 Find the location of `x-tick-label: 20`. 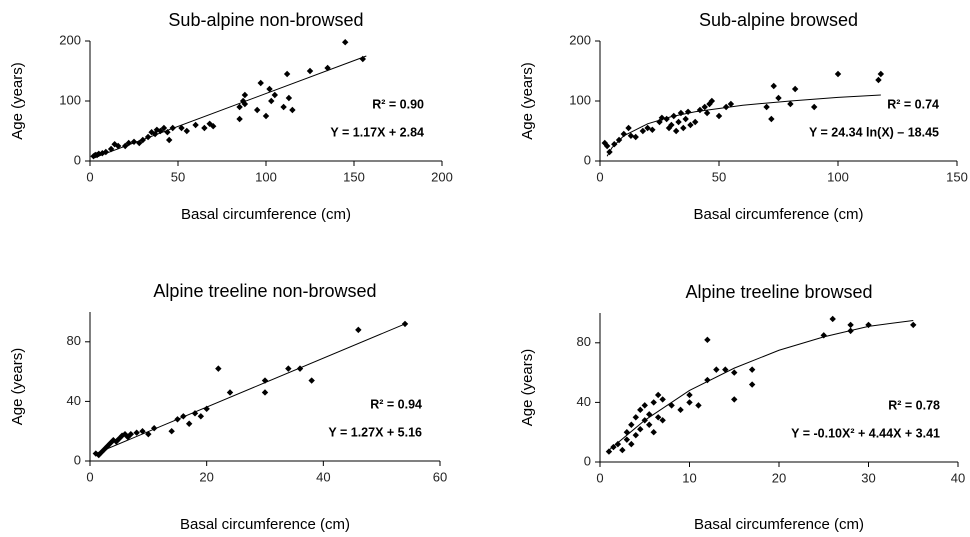

x-tick-label: 20 is located at coordinates (779, 477).